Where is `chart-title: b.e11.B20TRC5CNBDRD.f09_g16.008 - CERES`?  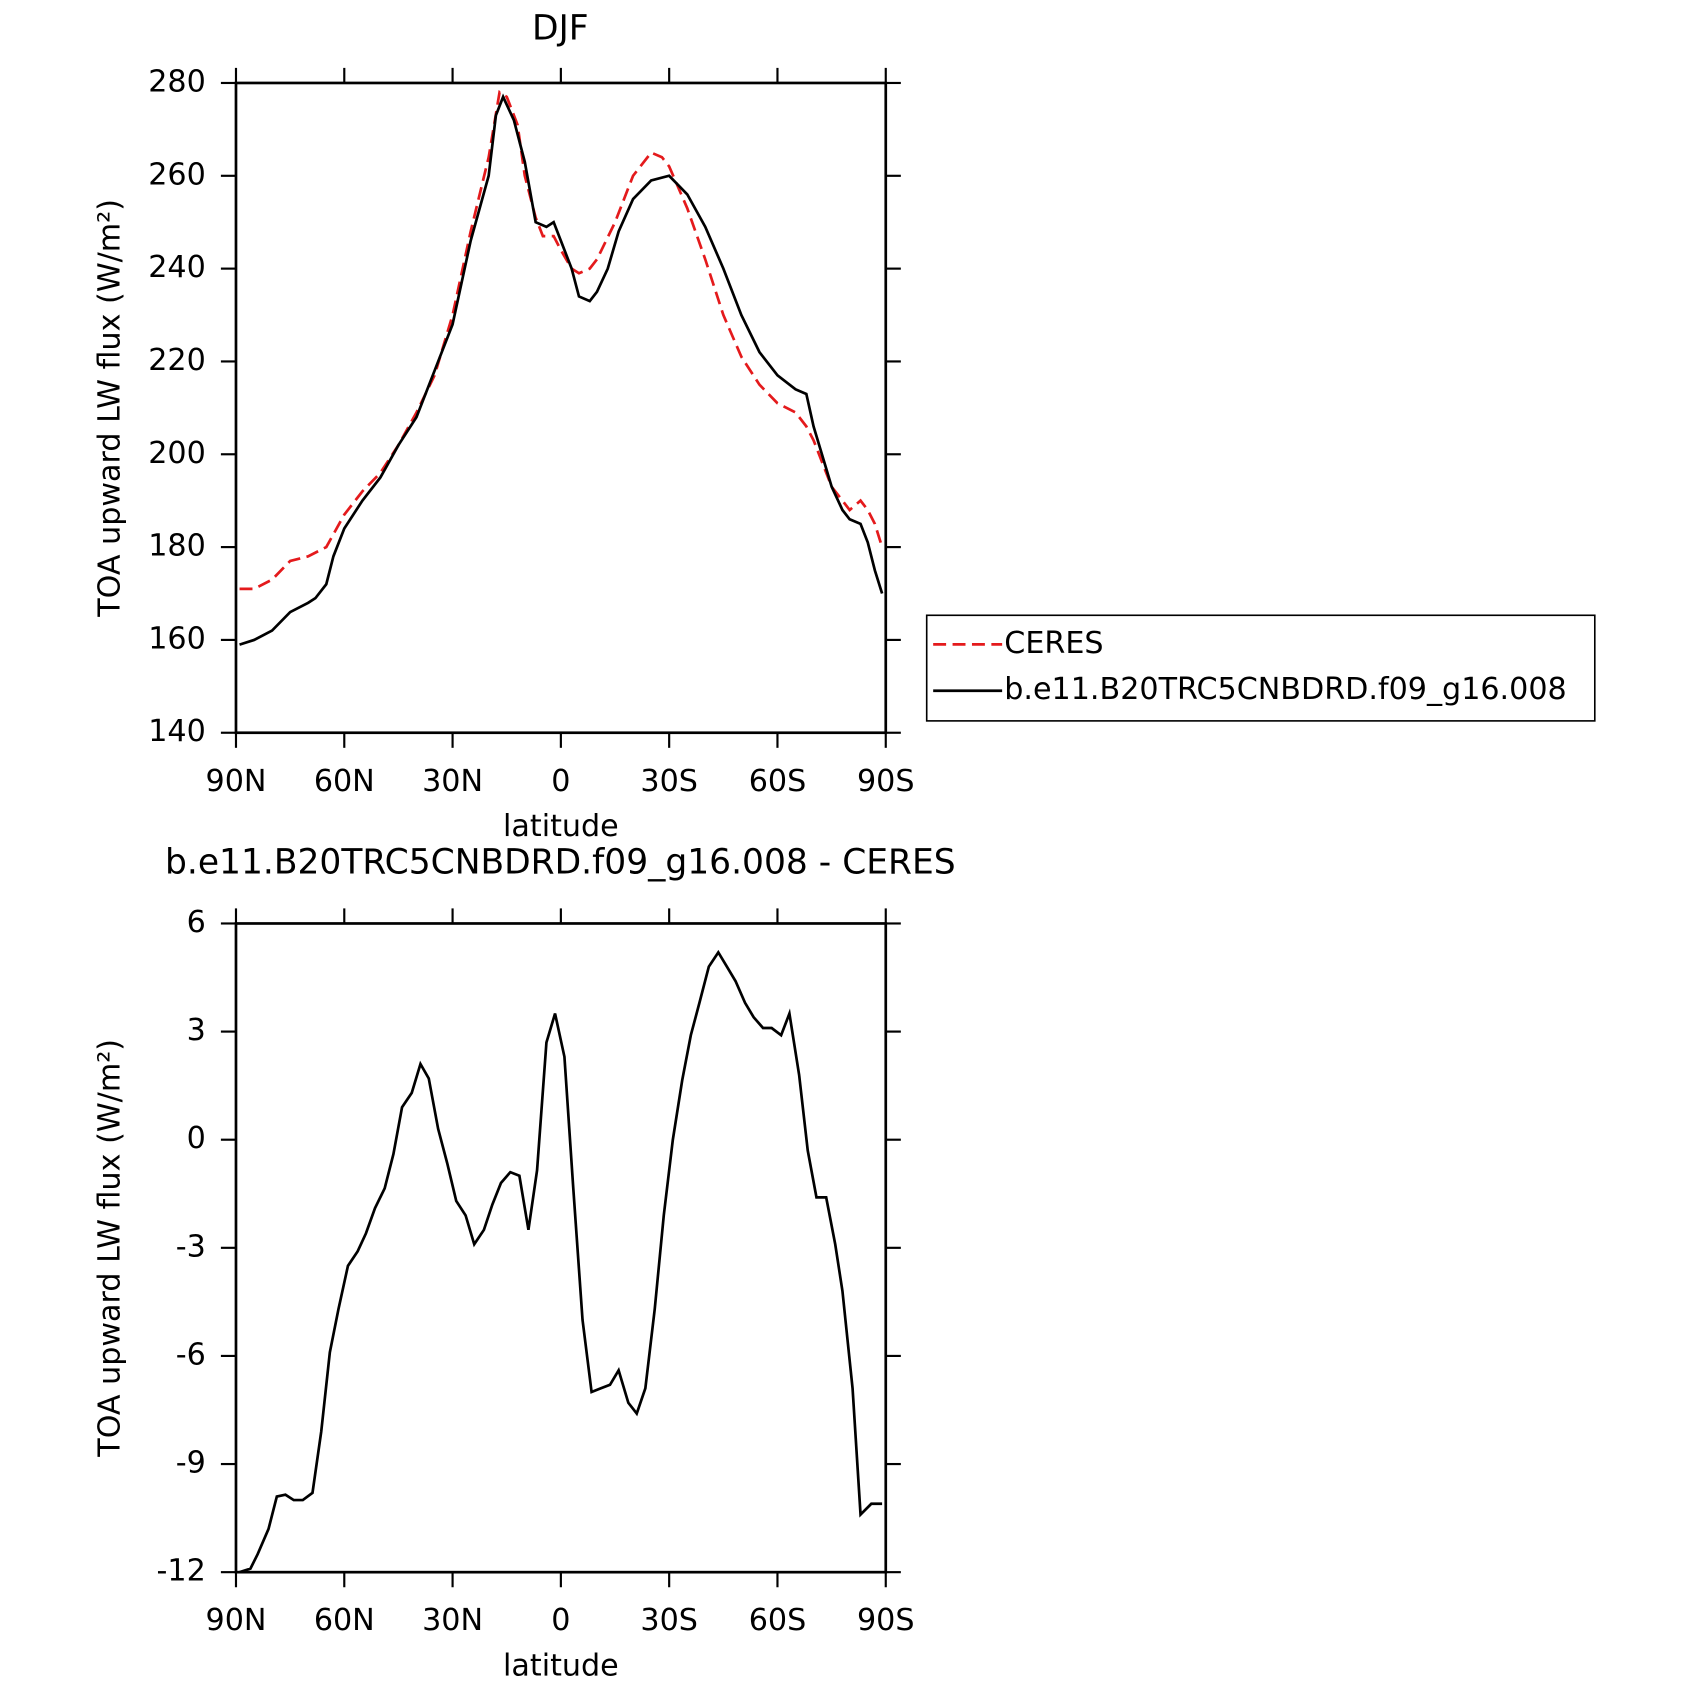 chart-title: b.e11.B20TRC5CNBDRD.f09_g16.008 - CERES is located at coordinates (560, 863).